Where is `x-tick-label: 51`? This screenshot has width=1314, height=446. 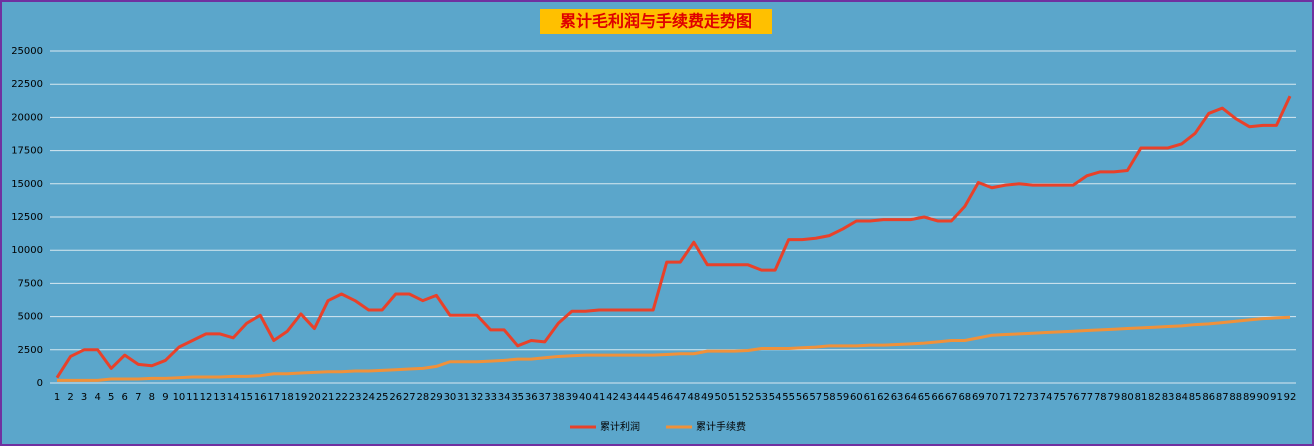
x-tick-label: 51 is located at coordinates (734, 397).